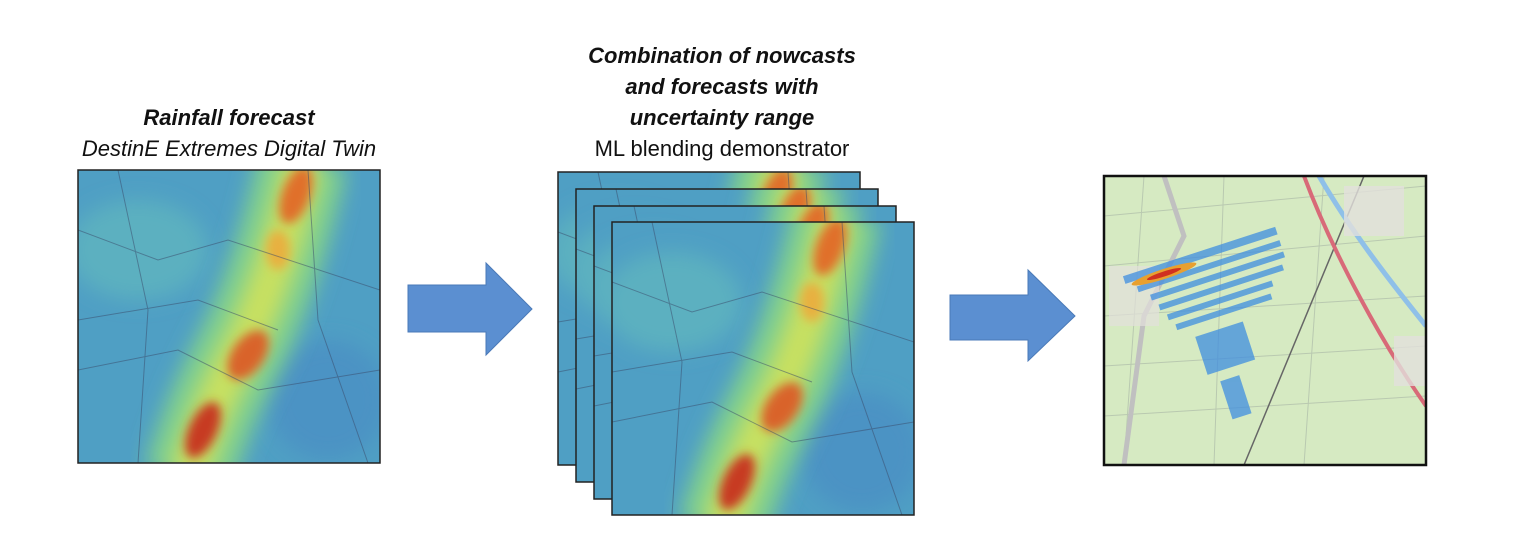  Describe the element at coordinates (229, 148) in the screenshot. I see `panel-subtitle: DestinE Extremes Digital Twin` at that location.